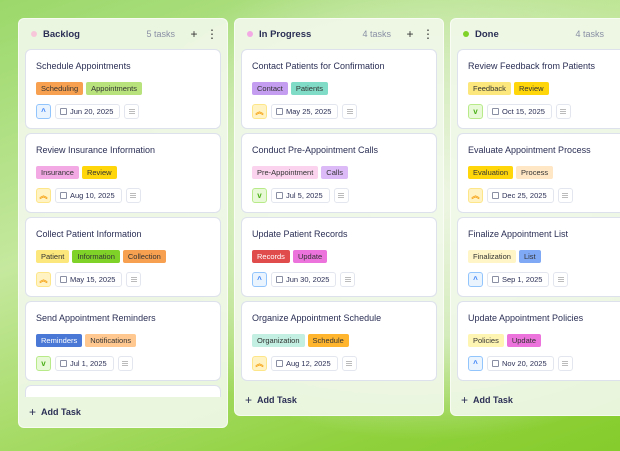 Image resolution: width=620 pixels, height=451 pixels. I want to click on task-title: Review Feedback from Patients, so click(532, 66).